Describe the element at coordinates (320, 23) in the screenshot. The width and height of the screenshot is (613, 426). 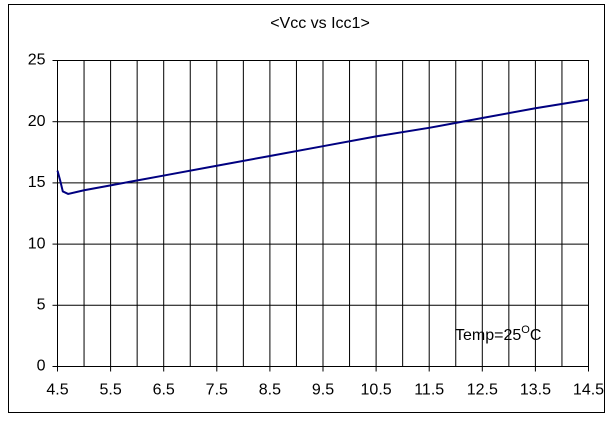
I see `chart-title: <Vcc vs Icc1>` at that location.